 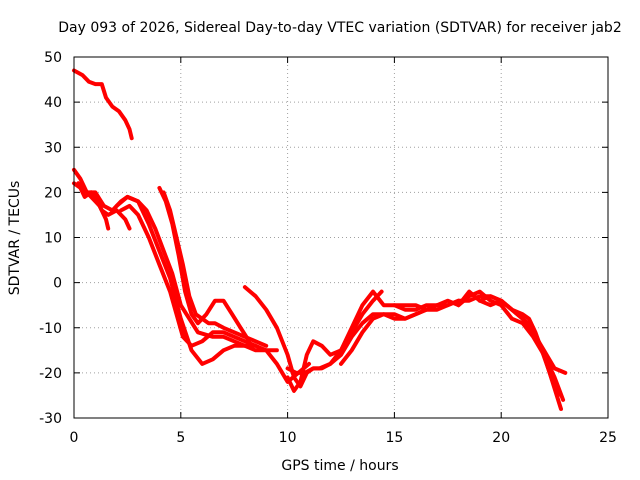 What do you see at coordinates (53, 239) in the screenshot?
I see `y-tick-label: 10` at bounding box center [53, 239].